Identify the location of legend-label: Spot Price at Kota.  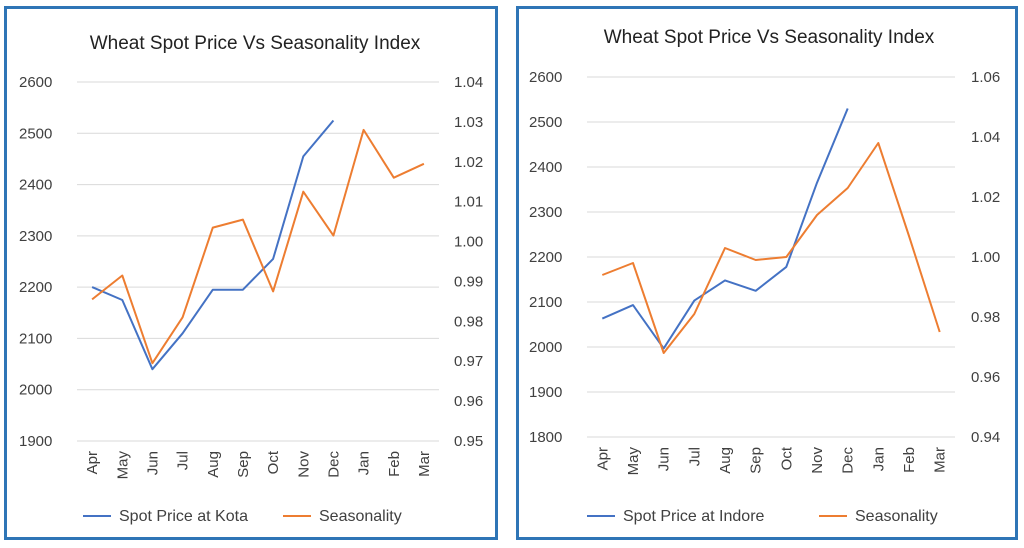
(183, 516).